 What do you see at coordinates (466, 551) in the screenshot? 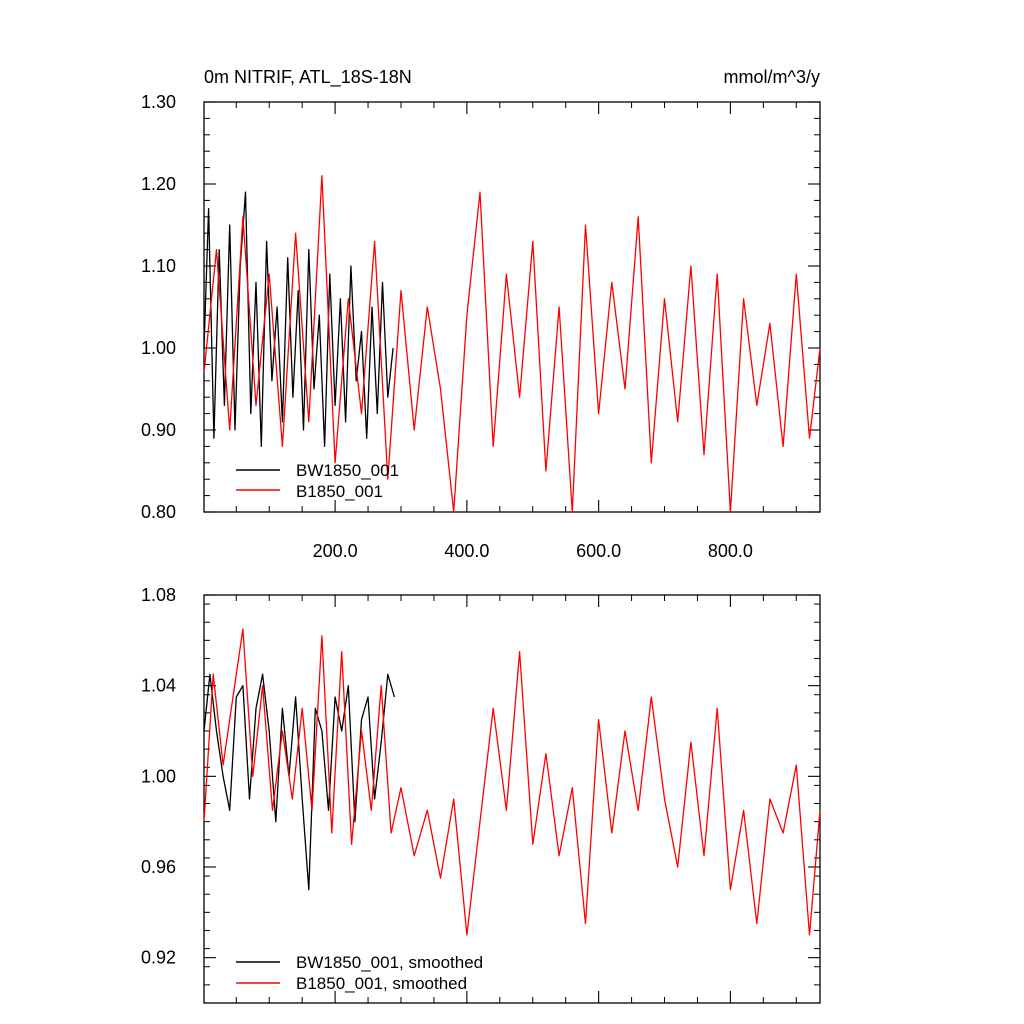
I see `x-tick-label: 400.0` at bounding box center [466, 551].